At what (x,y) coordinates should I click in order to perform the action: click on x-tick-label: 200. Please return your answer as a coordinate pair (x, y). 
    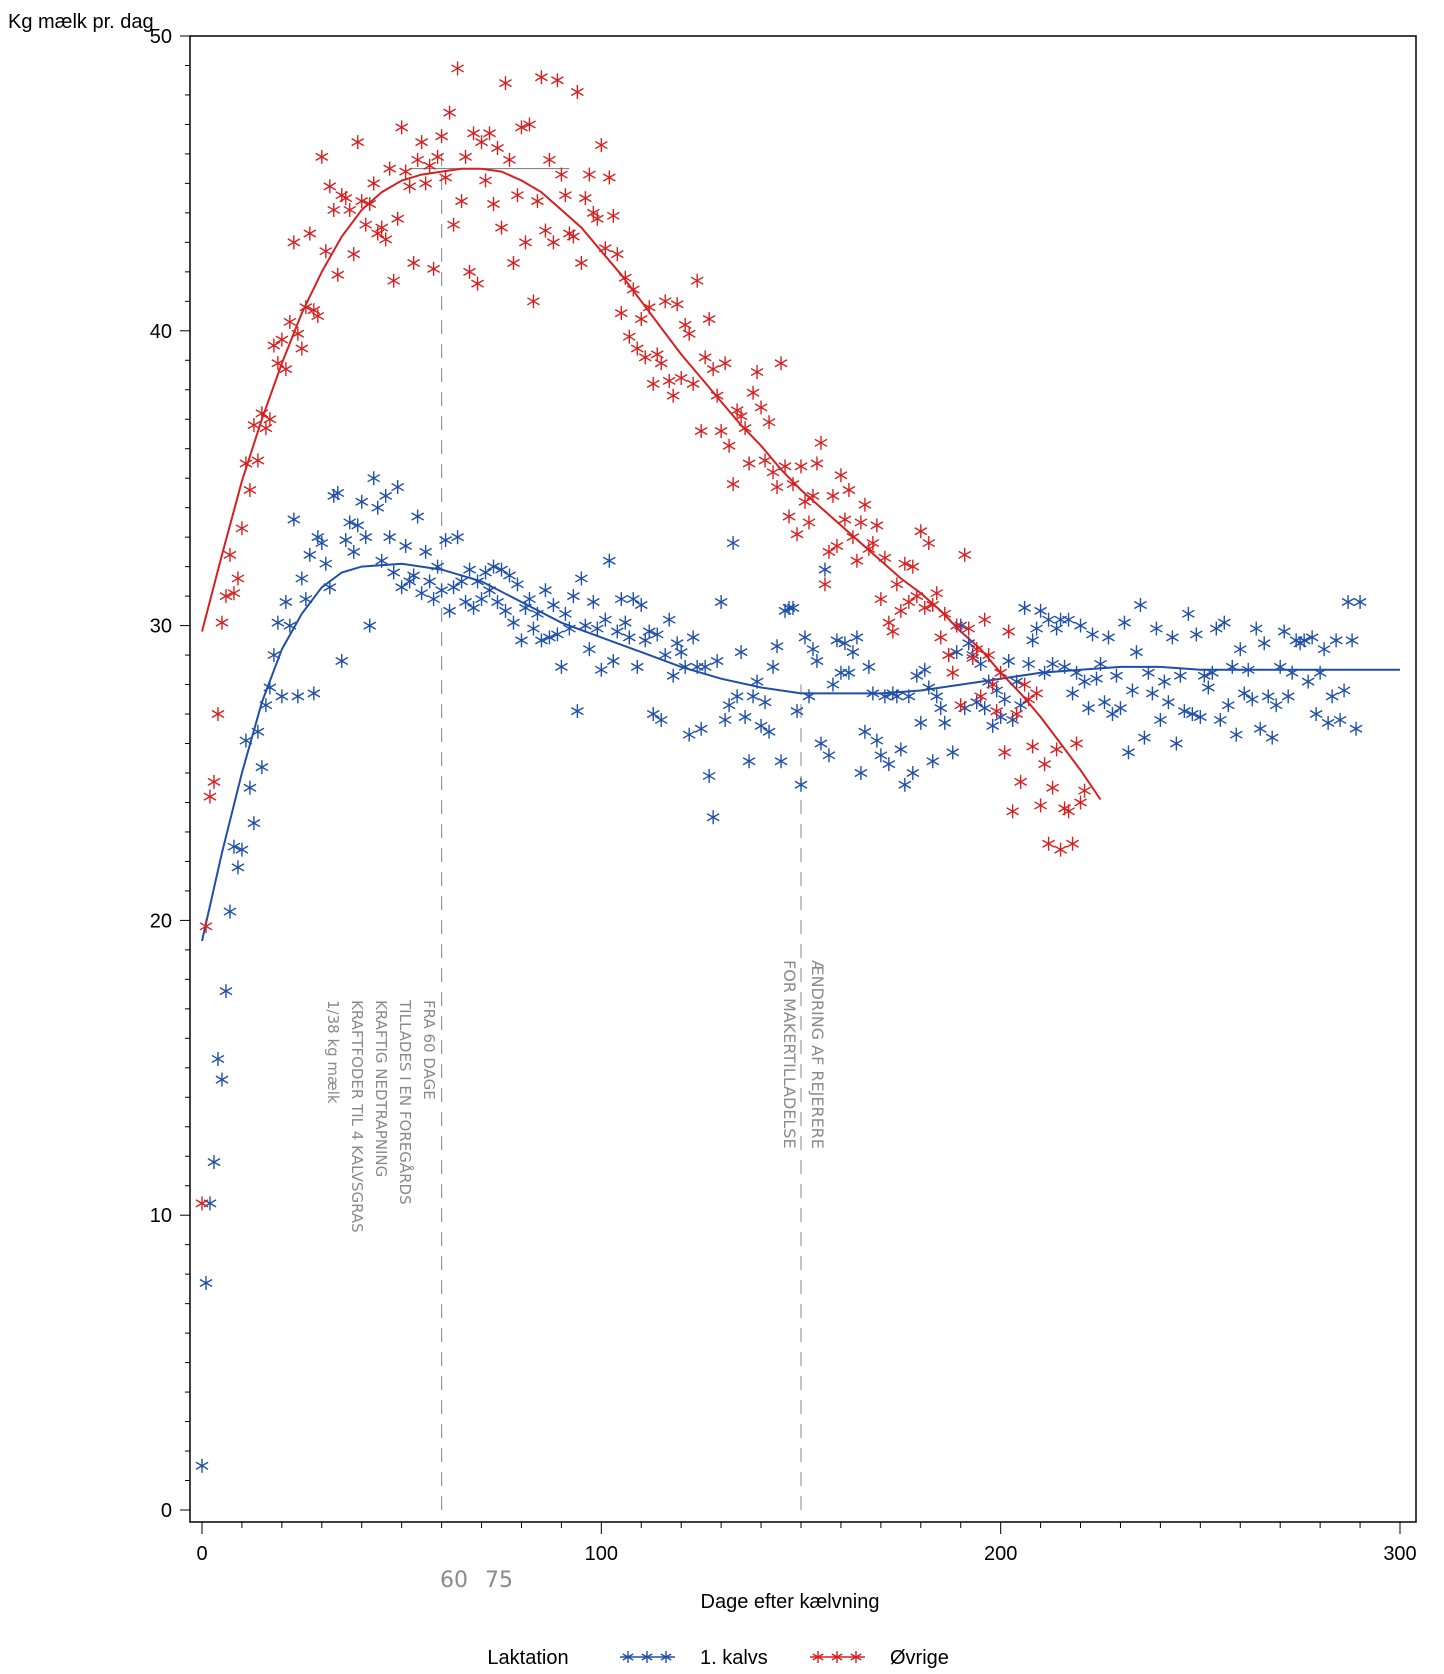
    Looking at the image, I should click on (1000, 1554).